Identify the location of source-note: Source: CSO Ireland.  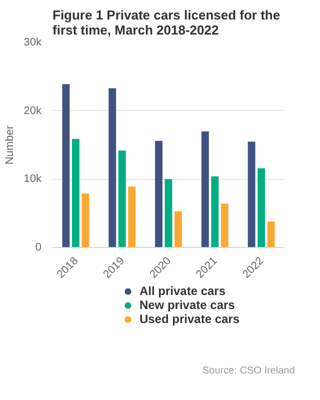
(248, 371).